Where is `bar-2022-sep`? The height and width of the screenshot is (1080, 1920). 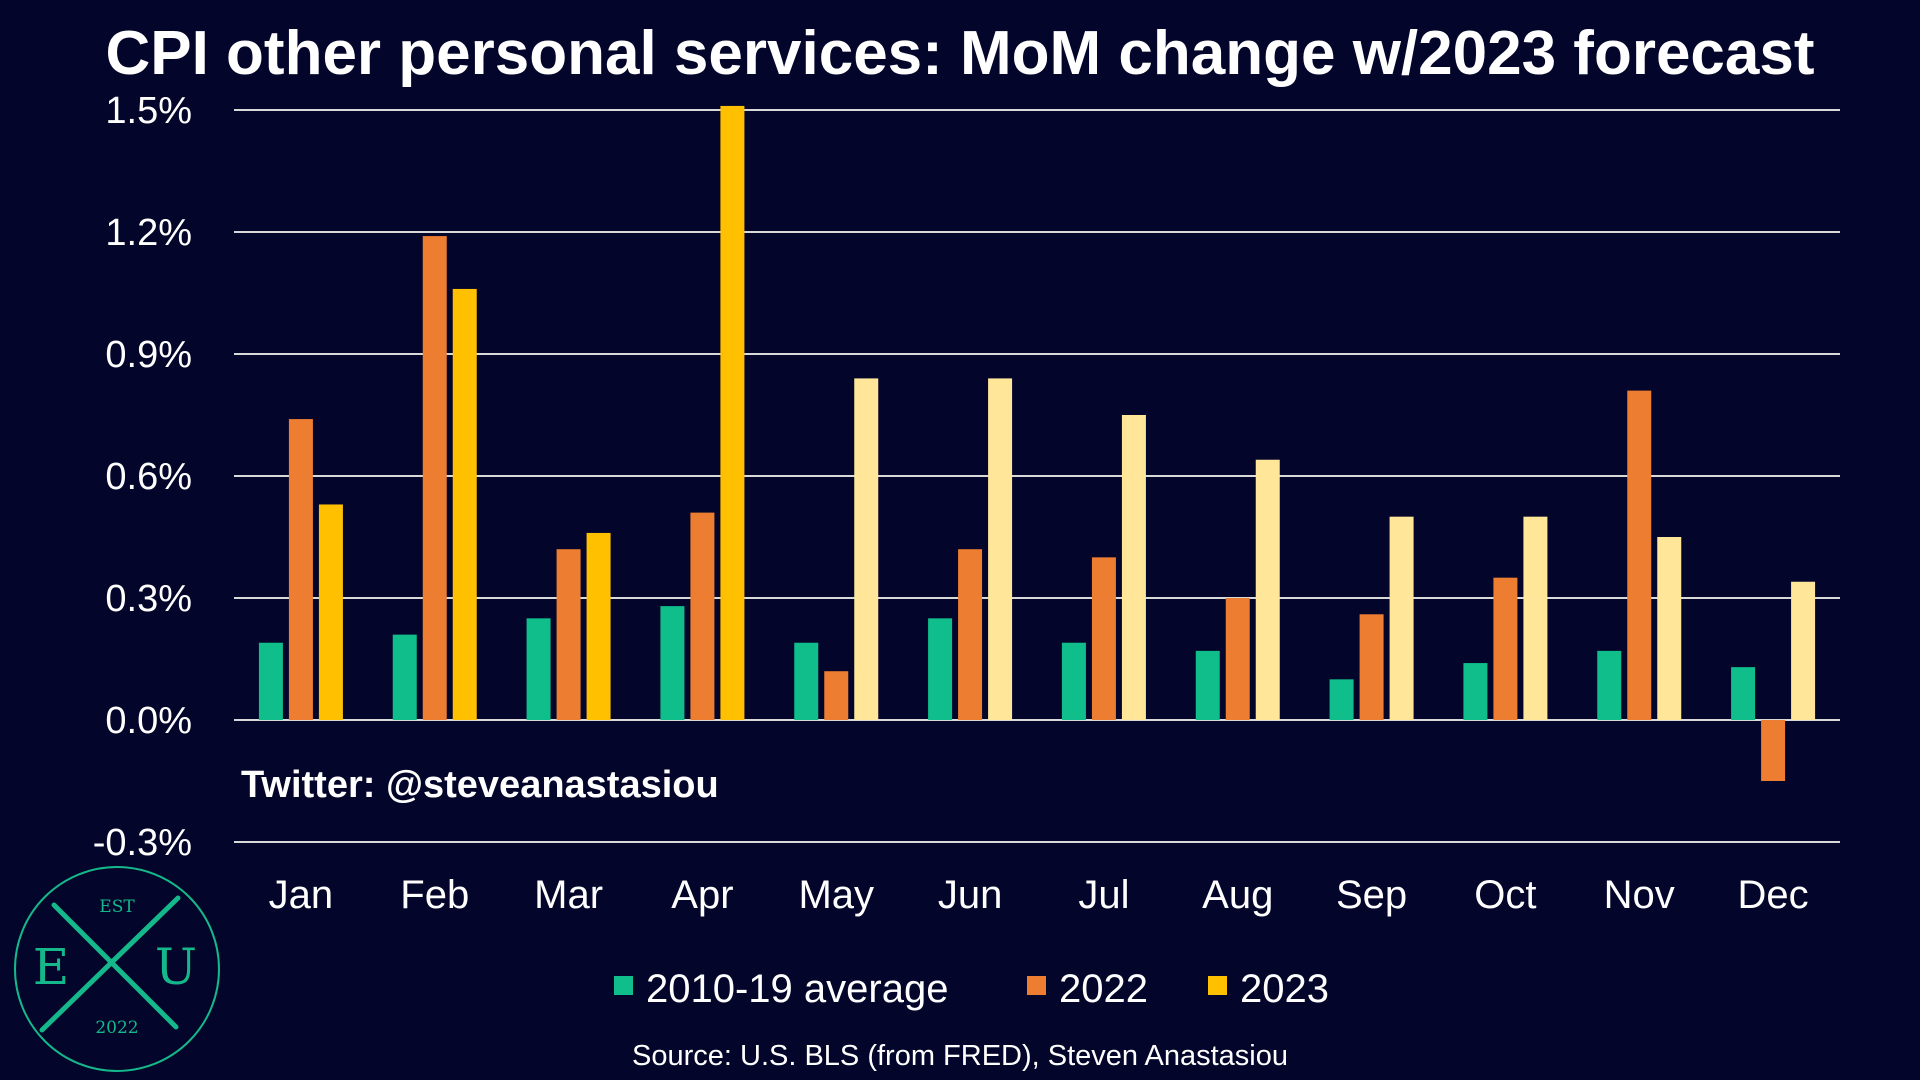
bar-2022-sep is located at coordinates (1371, 667).